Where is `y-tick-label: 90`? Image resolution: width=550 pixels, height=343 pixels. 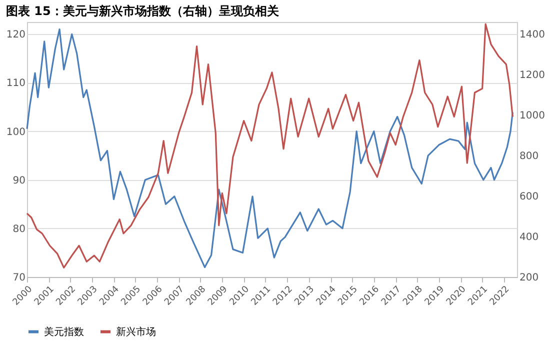
y-tick-label: 90 is located at coordinates (19, 180).